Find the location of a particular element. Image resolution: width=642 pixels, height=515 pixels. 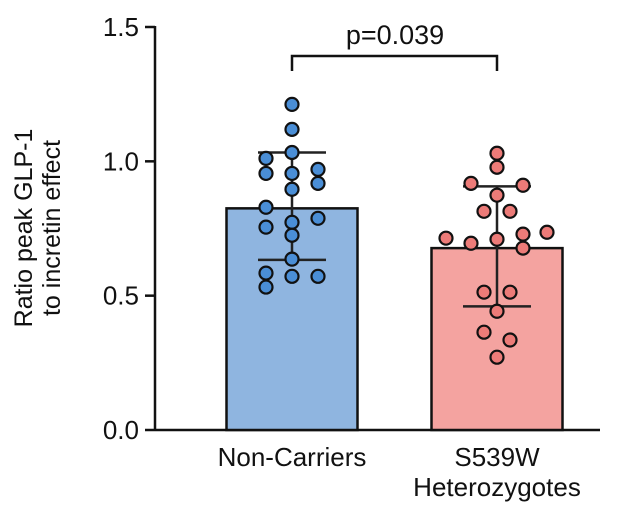

significance-bracket is located at coordinates (394, 62).